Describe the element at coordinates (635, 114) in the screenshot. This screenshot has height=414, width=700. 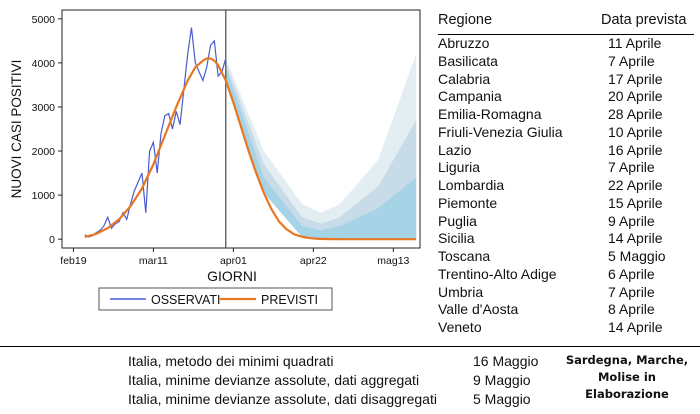
I see `forecast-date: 28 Aprile` at that location.